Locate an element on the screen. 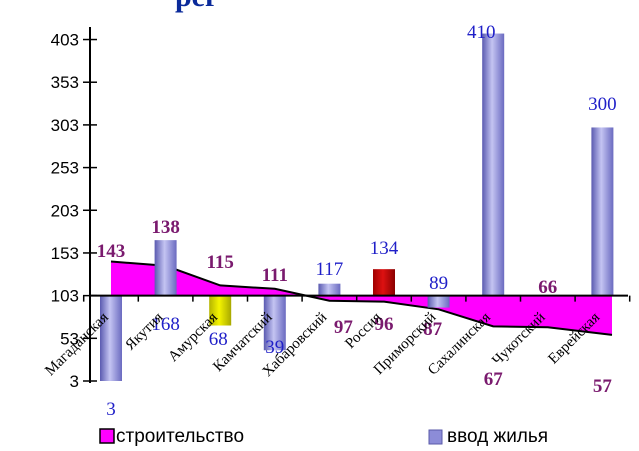 This screenshot has width=639, height=451. legend-area-label: строительство is located at coordinates (180, 436).